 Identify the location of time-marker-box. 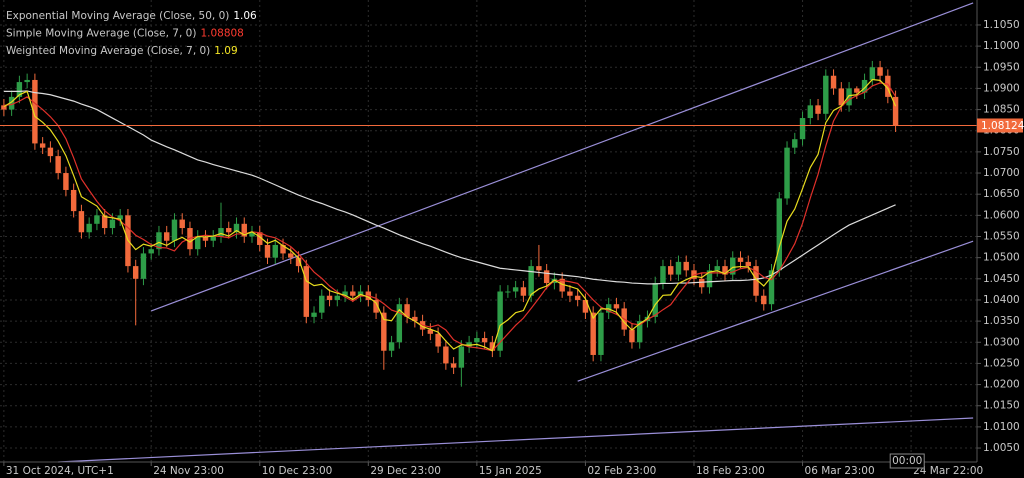
(907, 461).